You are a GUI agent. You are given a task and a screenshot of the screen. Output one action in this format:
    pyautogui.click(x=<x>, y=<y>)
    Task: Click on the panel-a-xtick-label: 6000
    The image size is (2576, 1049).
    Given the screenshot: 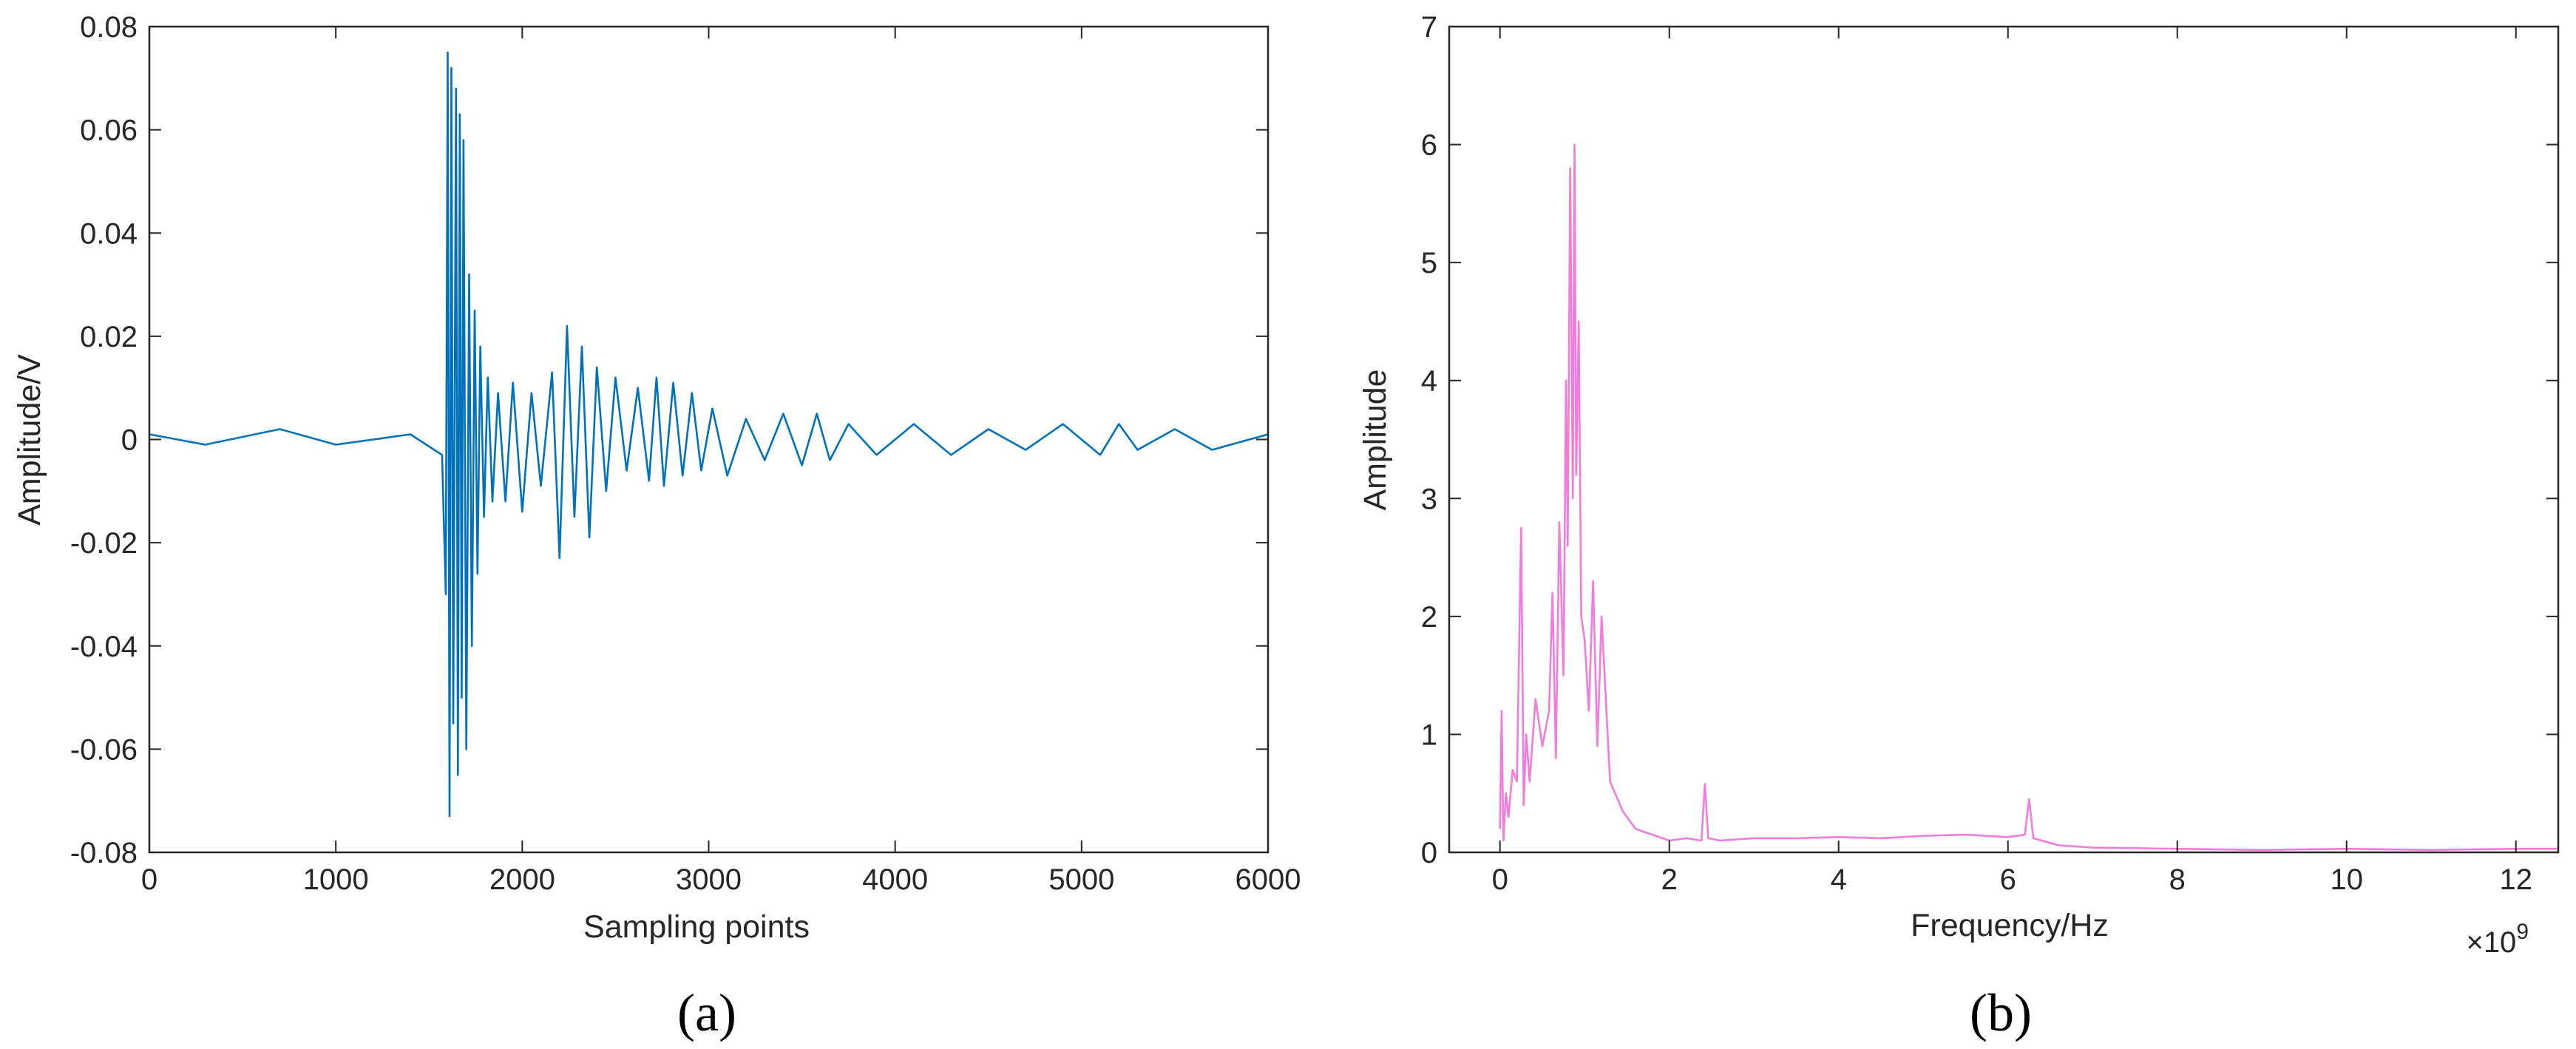 What is the action you would take?
    pyautogui.click(x=1268, y=879)
    